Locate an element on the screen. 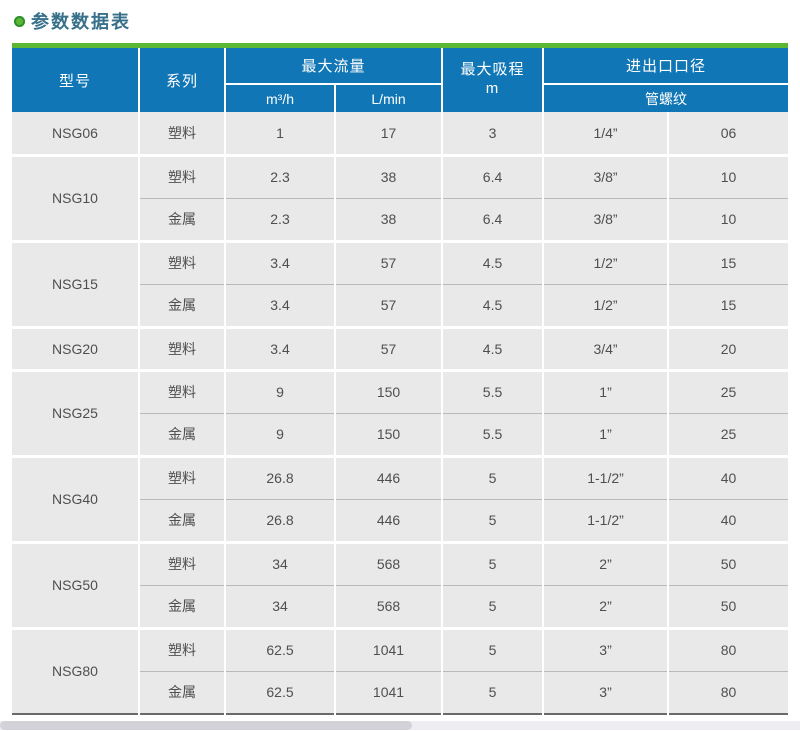 This screenshot has width=800, height=731. table-row: 金属 62.5 1041 5 3” 80 is located at coordinates (400, 692).